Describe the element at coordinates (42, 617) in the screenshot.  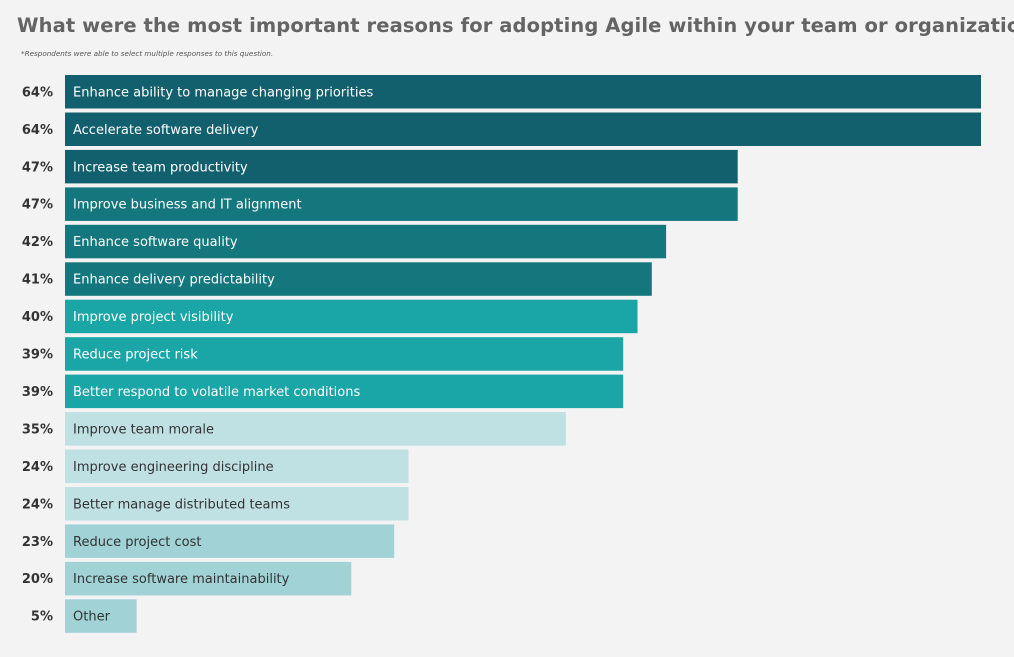
I see `value-label: 5%` at that location.